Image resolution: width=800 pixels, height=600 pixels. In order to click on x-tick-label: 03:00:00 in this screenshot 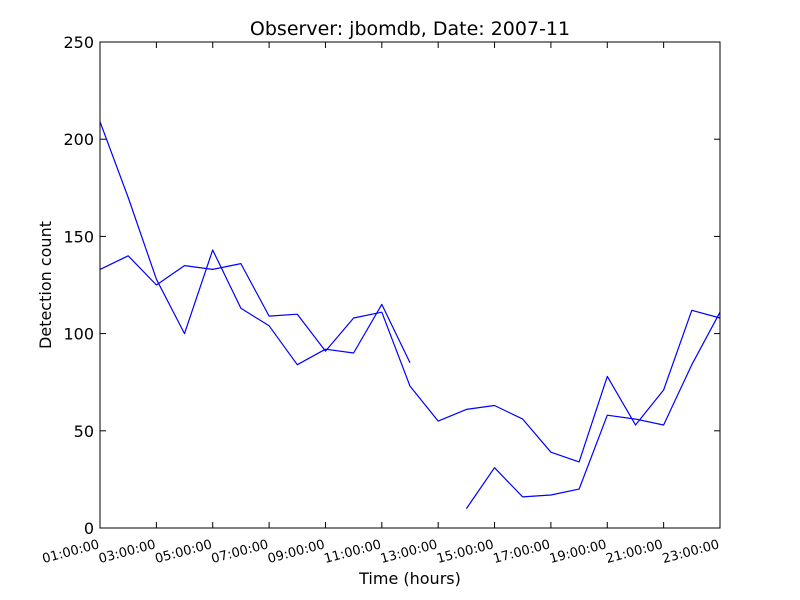, I will do `click(127, 552)`.